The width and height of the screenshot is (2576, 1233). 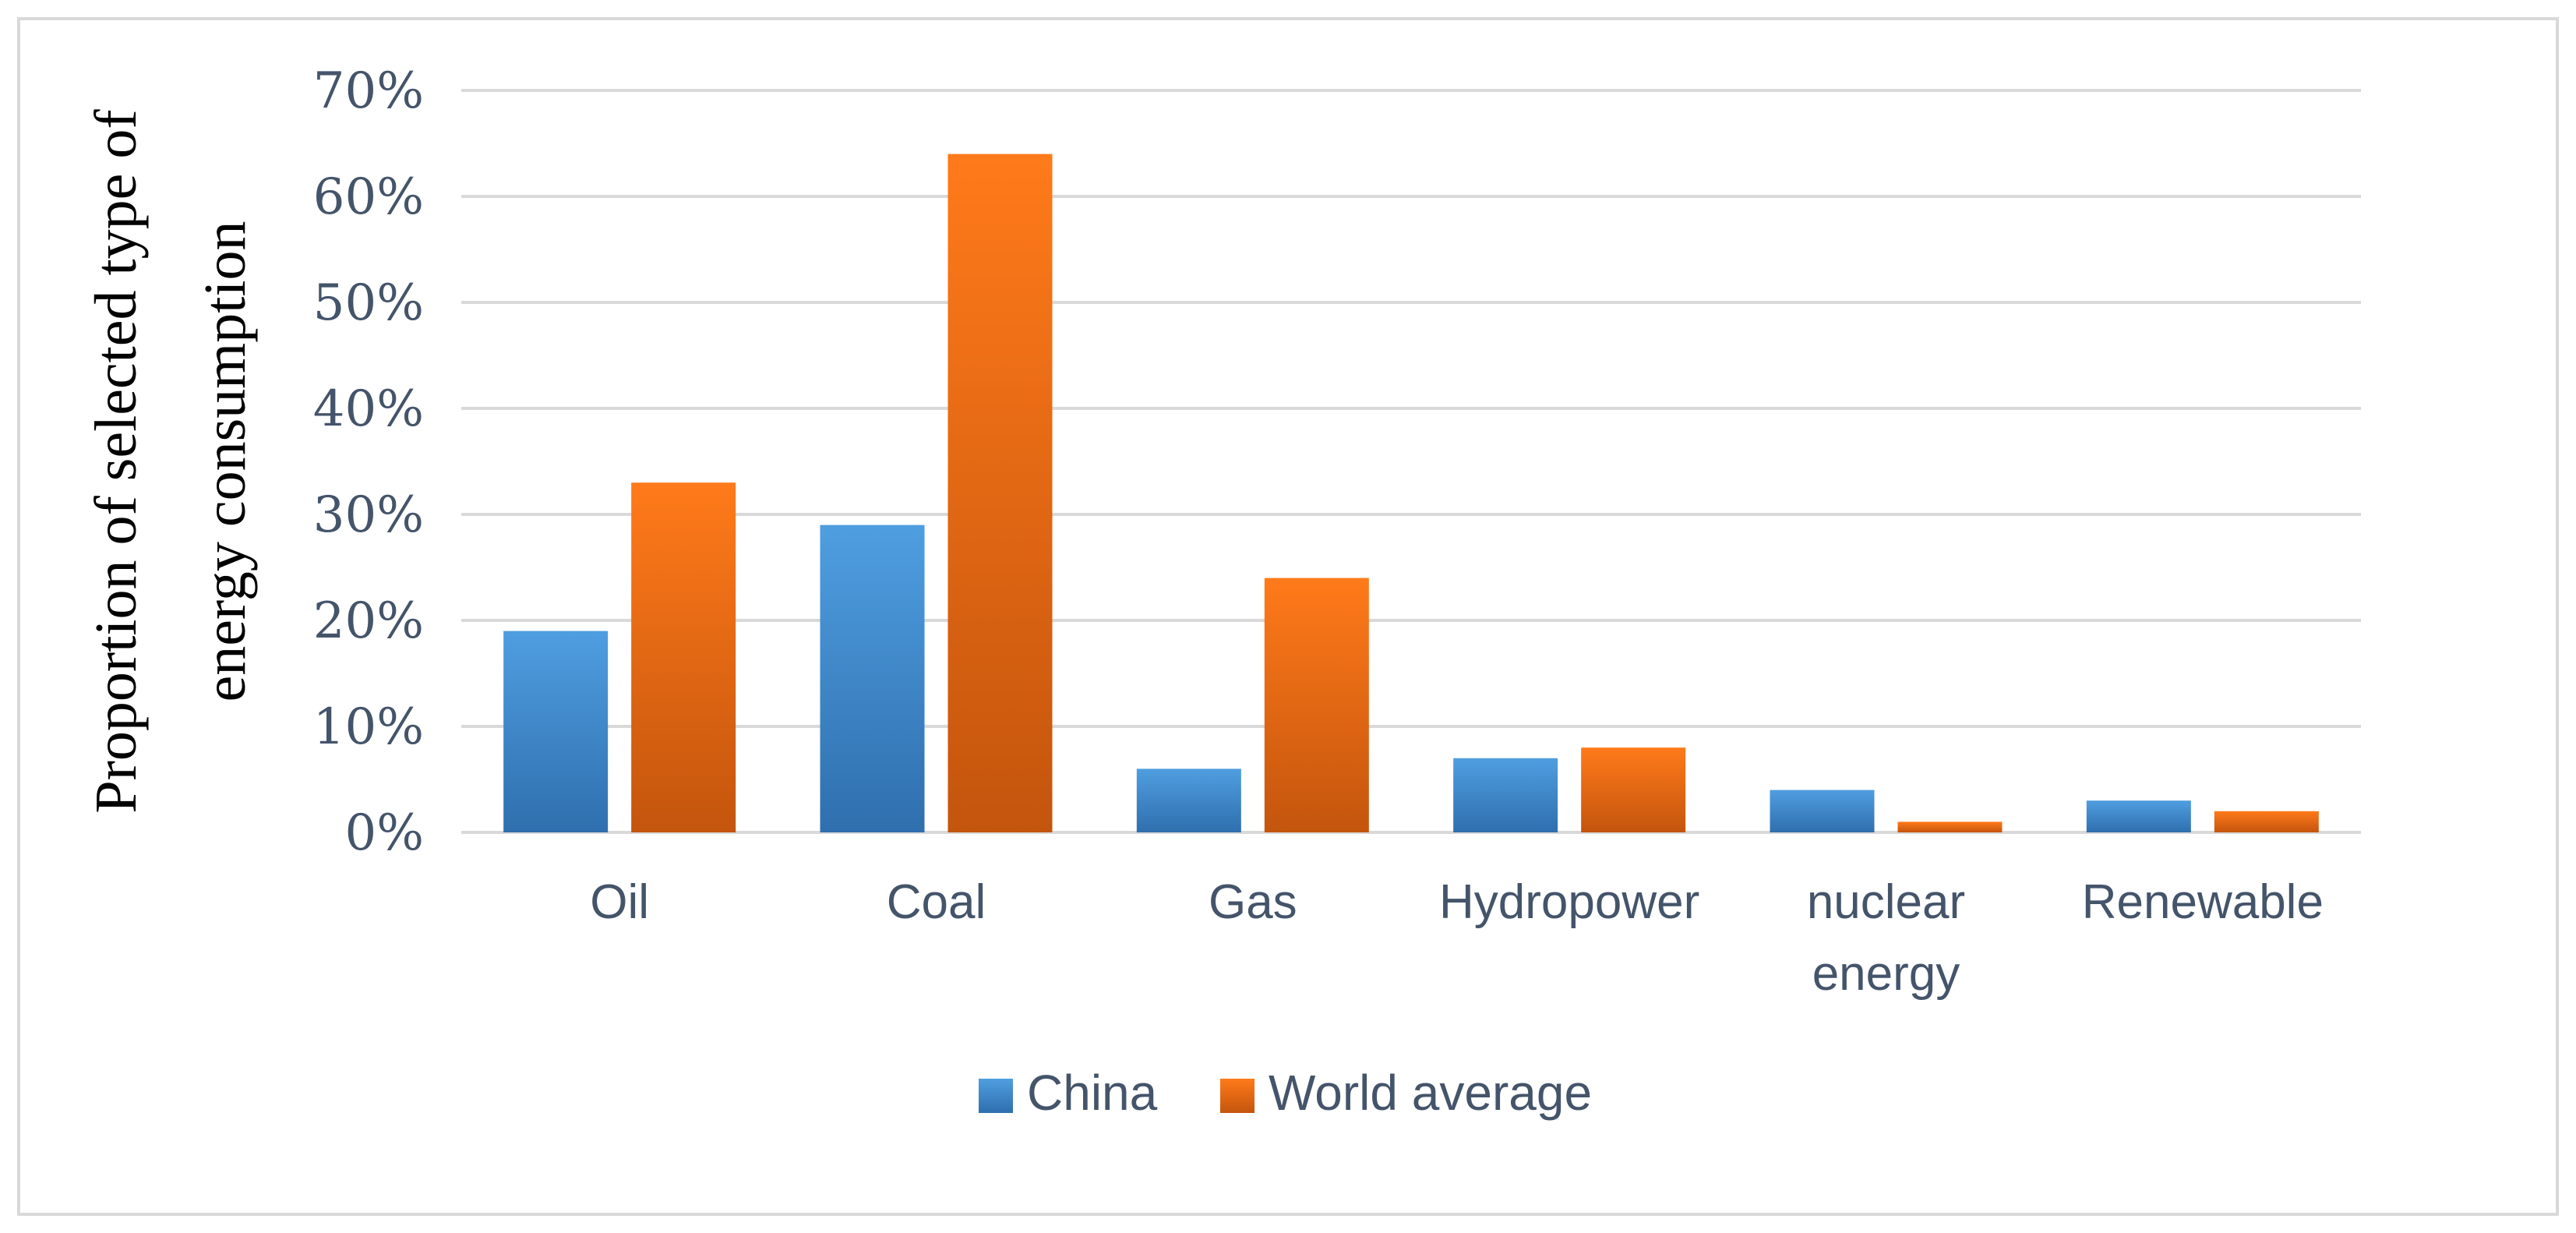 I want to click on bar-china-gas, so click(x=1188, y=800).